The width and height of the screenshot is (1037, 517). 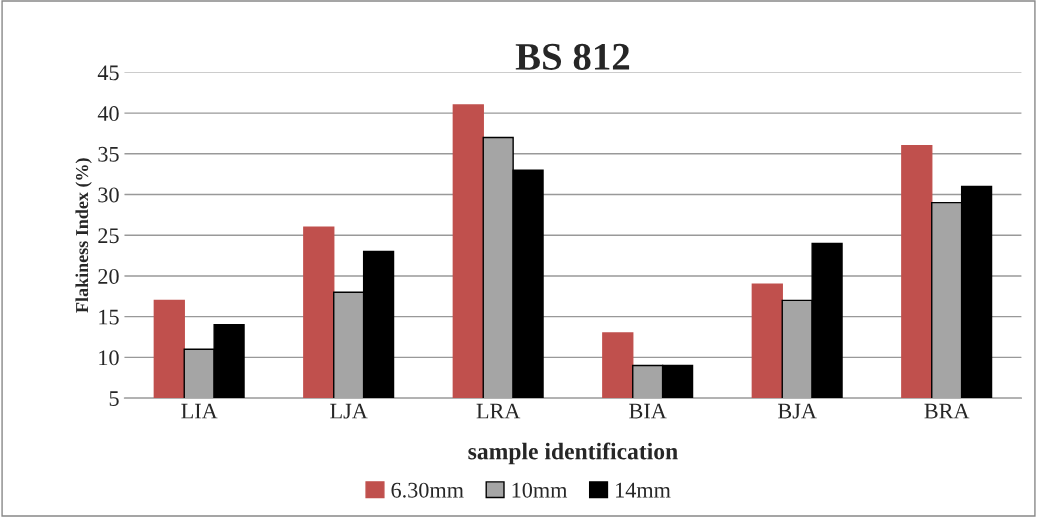 What do you see at coordinates (199, 411) in the screenshot?
I see `x-tick-label: LIA` at bounding box center [199, 411].